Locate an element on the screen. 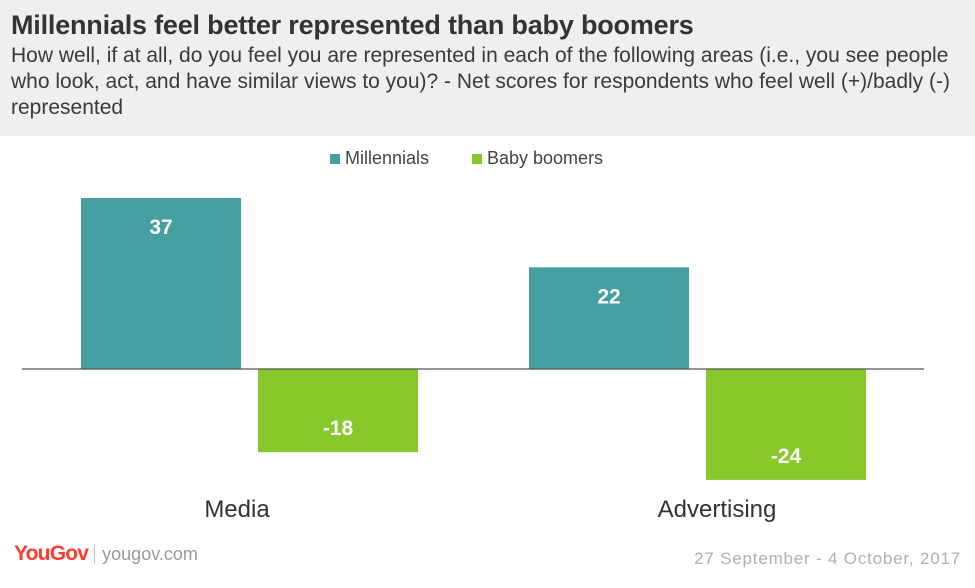  yougov-logo: YouGov yougov.com is located at coordinates (106, 554).